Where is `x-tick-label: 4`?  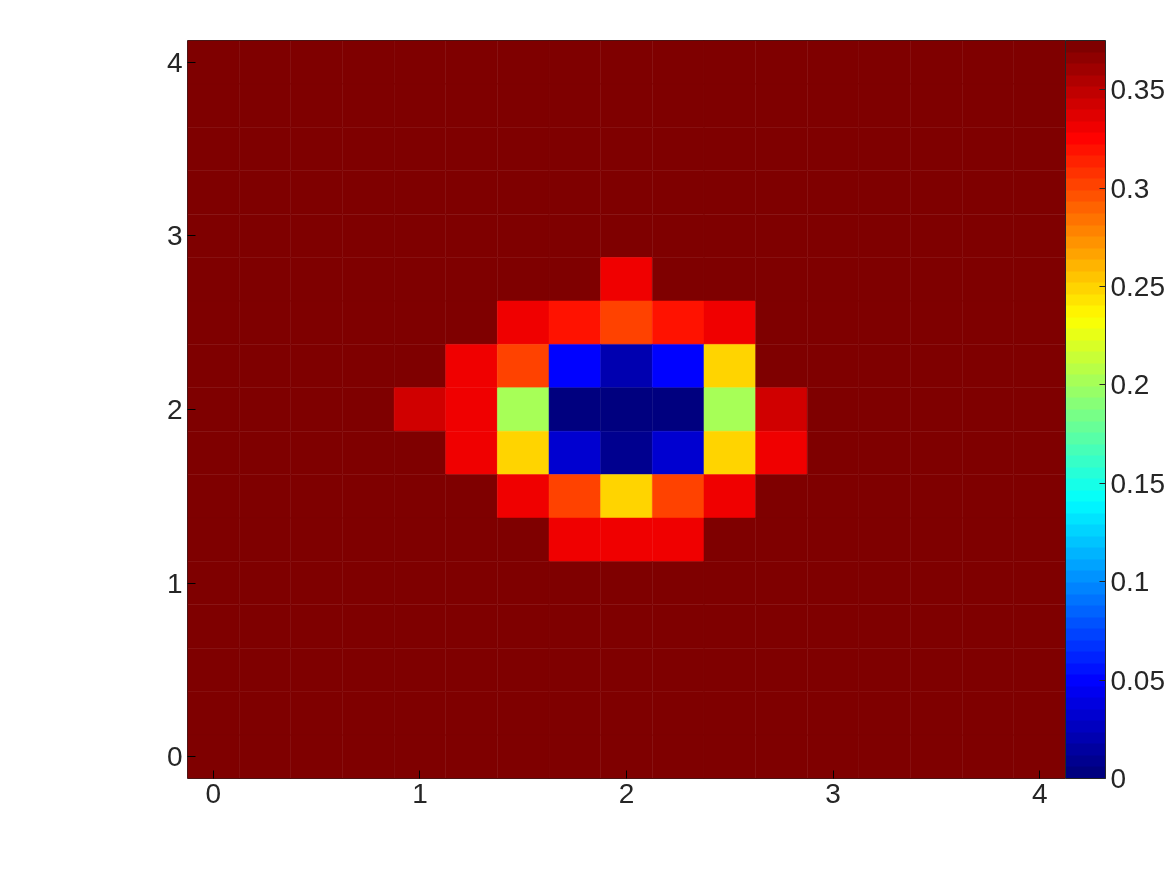
x-tick-label: 4 is located at coordinates (1039, 793).